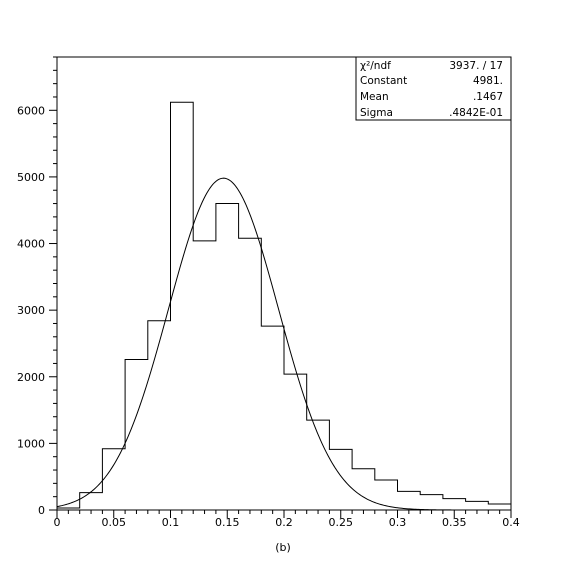 This screenshot has height=567, width=567. Describe the element at coordinates (375, 66) in the screenshot. I see `stats-label-chi2: χ²/ndf` at that location.